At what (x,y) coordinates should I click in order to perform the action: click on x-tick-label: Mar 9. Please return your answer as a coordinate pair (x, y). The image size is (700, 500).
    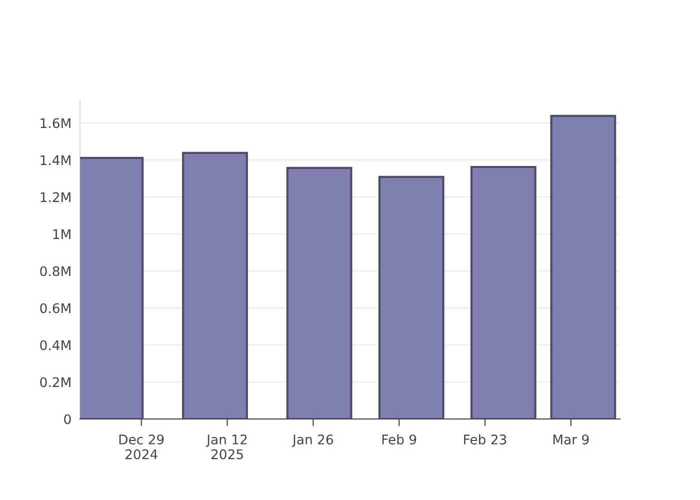
    Looking at the image, I should click on (571, 439).